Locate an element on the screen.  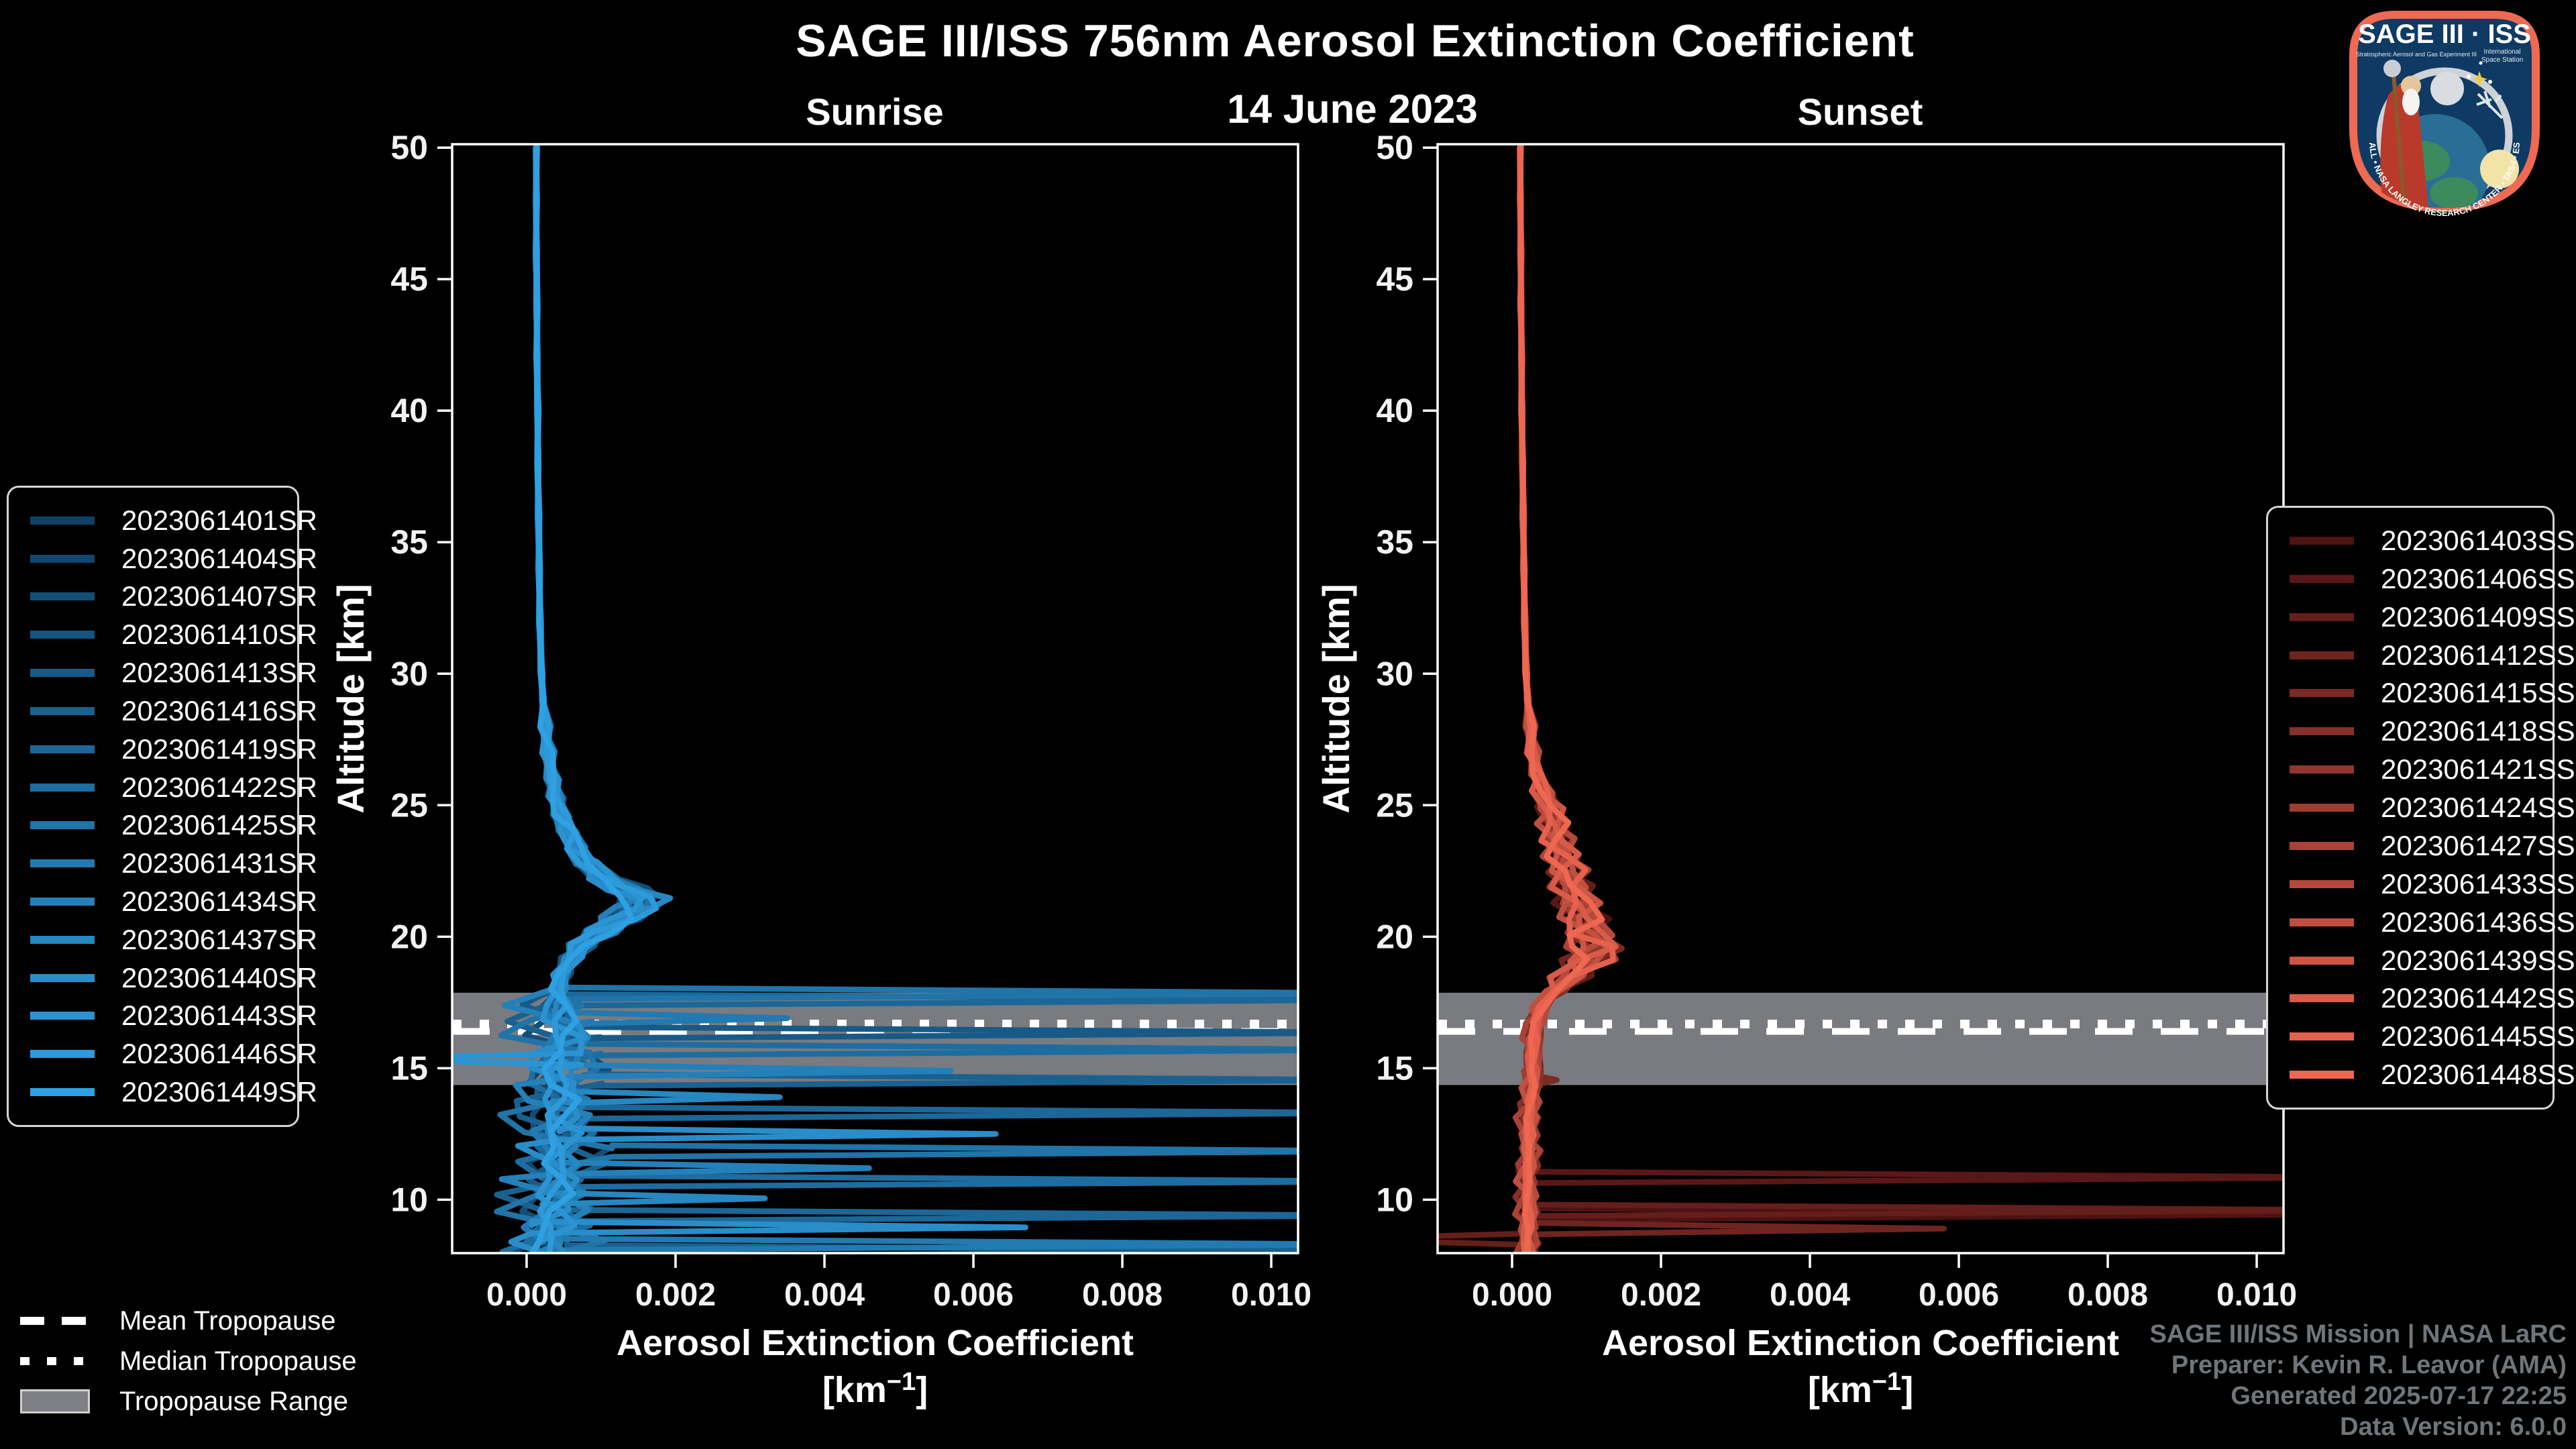
legend-item-median-tropopause: Median Tropopause is located at coordinates (188, 1361).